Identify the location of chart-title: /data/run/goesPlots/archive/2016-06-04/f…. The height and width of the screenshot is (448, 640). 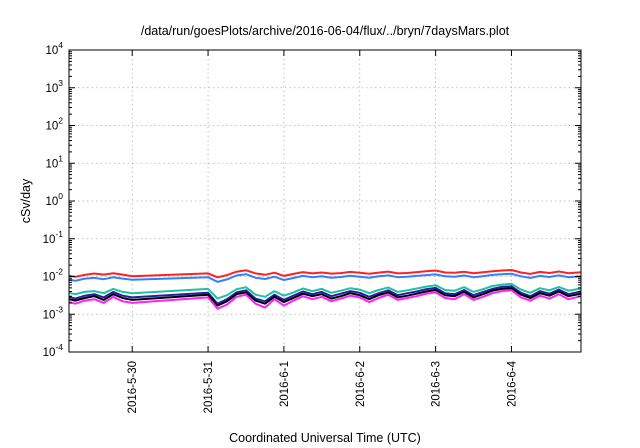
(325, 31).